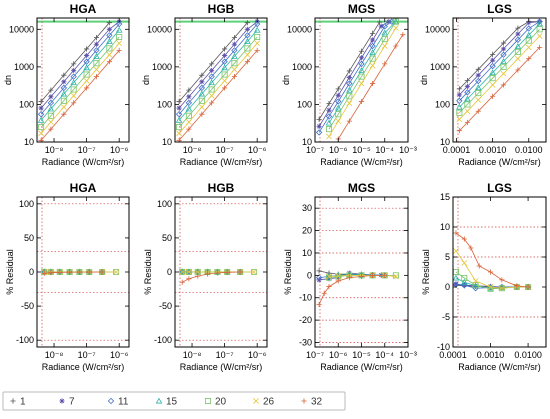 Image resolution: width=550 pixels, height=419 pixels. Describe the element at coordinates (307, 208) in the screenshot. I see `y-tick-label: 30` at that location.